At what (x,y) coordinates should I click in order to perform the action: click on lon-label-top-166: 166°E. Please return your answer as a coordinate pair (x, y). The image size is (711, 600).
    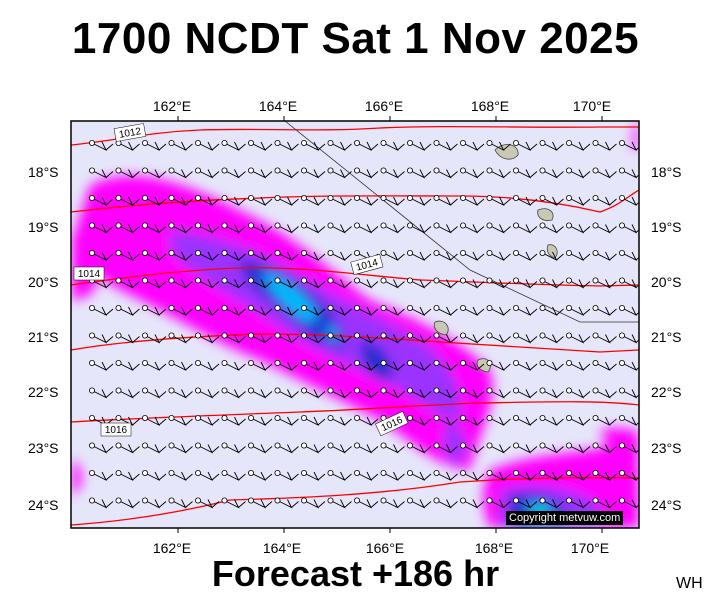
    Looking at the image, I should click on (384, 106).